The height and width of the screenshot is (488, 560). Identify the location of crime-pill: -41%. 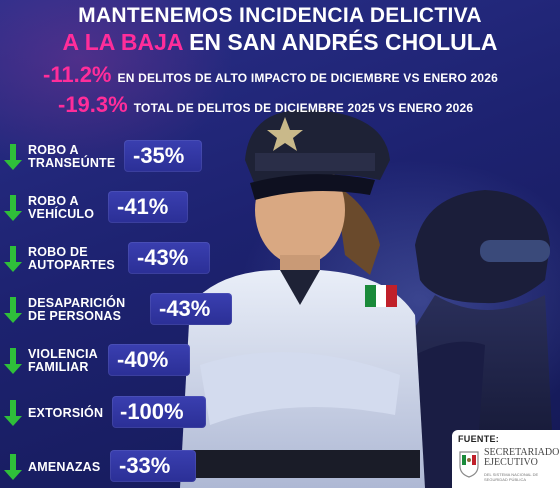
(148, 207).